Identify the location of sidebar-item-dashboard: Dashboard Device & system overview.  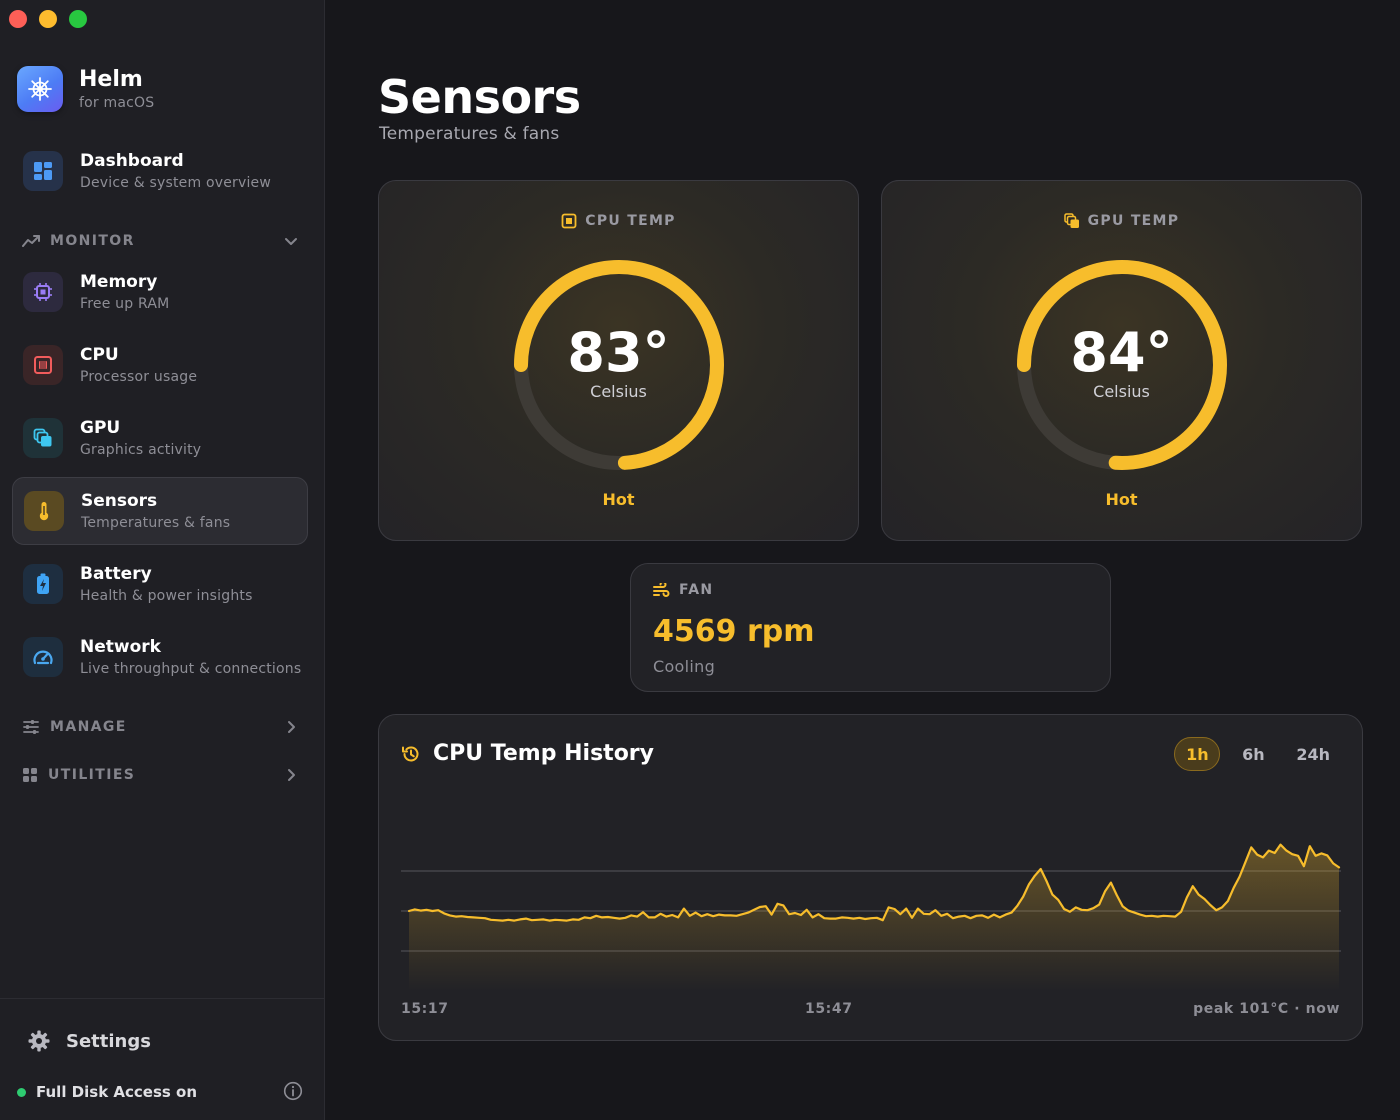
(160, 171).